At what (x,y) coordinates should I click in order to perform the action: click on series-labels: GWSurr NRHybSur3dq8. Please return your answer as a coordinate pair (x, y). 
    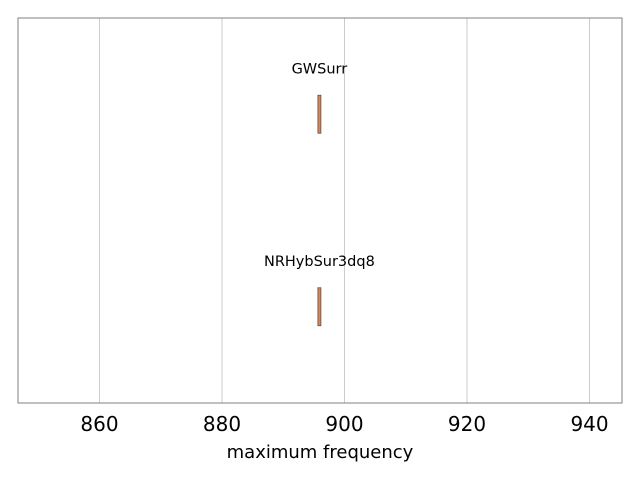
    Looking at the image, I should click on (319, 165).